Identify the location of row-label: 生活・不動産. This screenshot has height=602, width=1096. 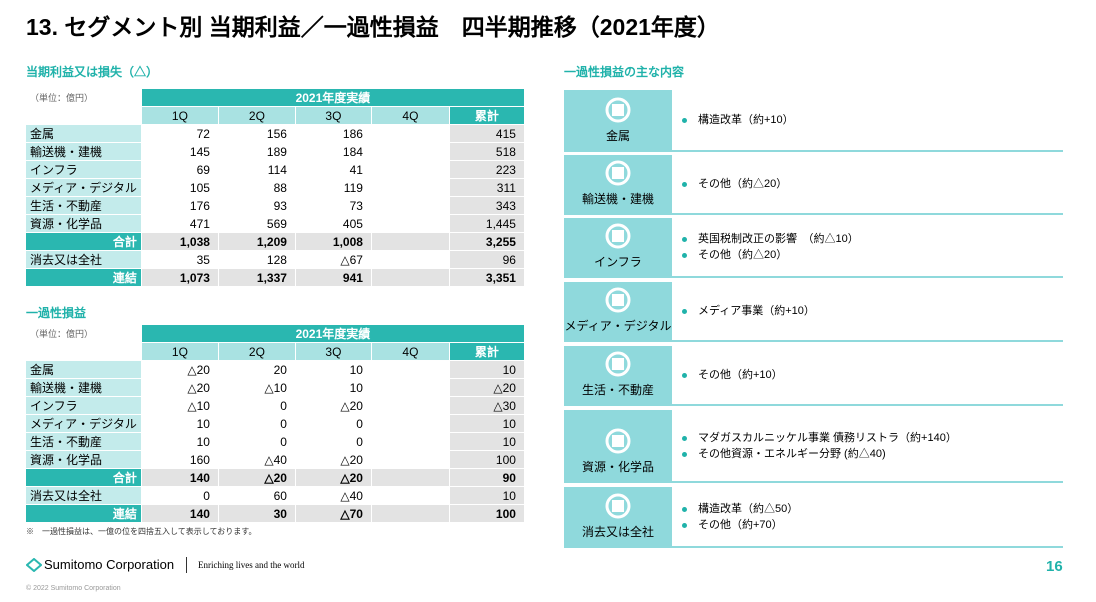
(84, 205).